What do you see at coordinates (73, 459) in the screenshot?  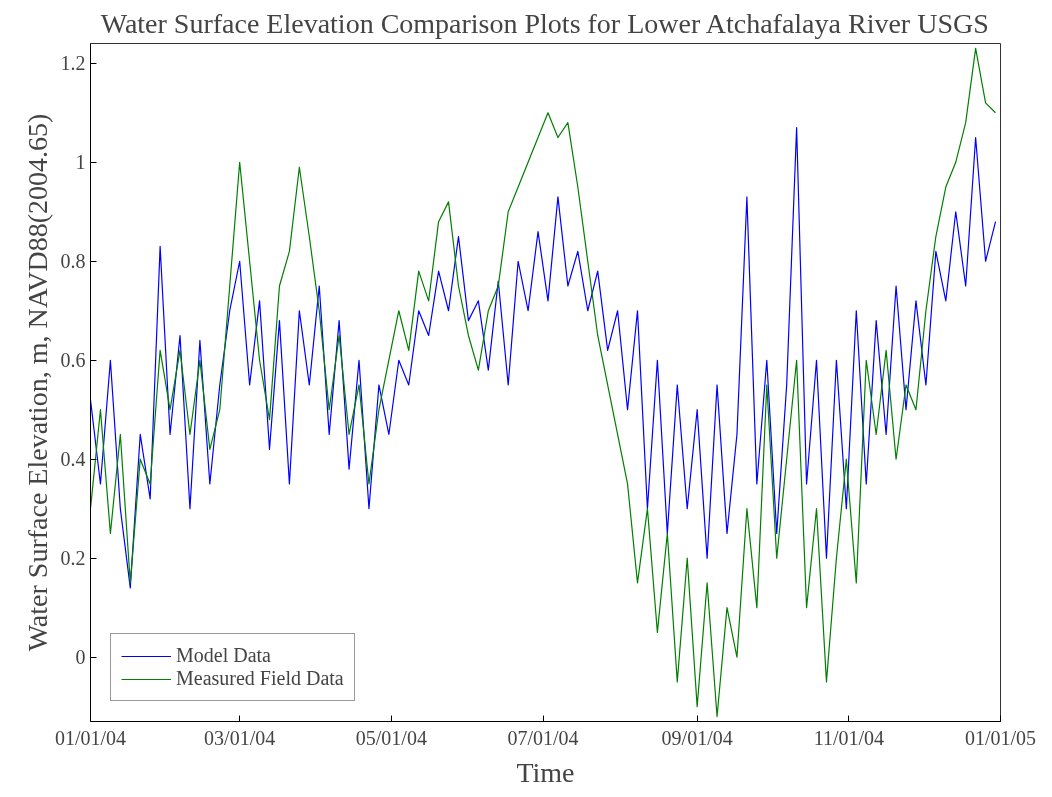 I see `y-tick-label: 0.4` at bounding box center [73, 459].